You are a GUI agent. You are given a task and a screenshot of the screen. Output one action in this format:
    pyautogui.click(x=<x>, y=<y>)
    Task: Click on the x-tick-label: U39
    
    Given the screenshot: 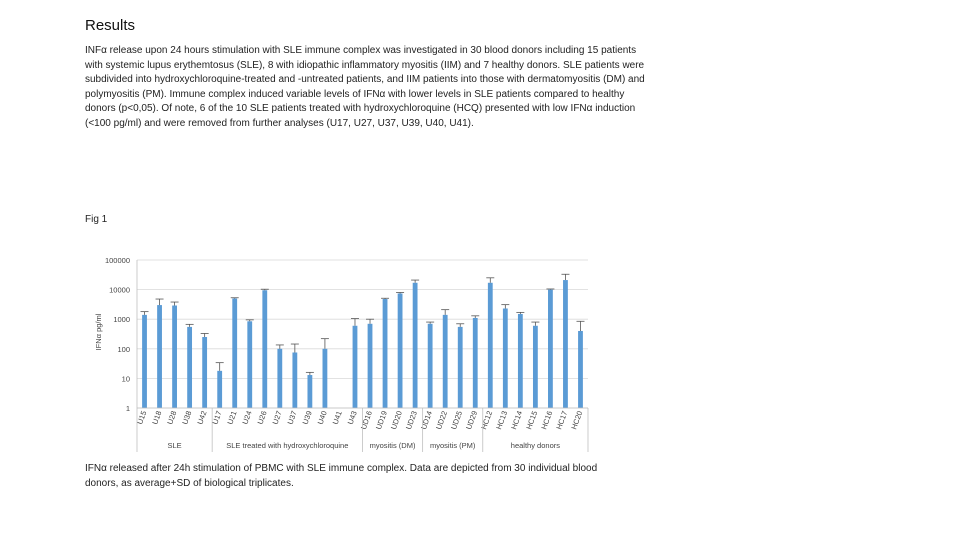 What is the action you would take?
    pyautogui.click(x=307, y=418)
    